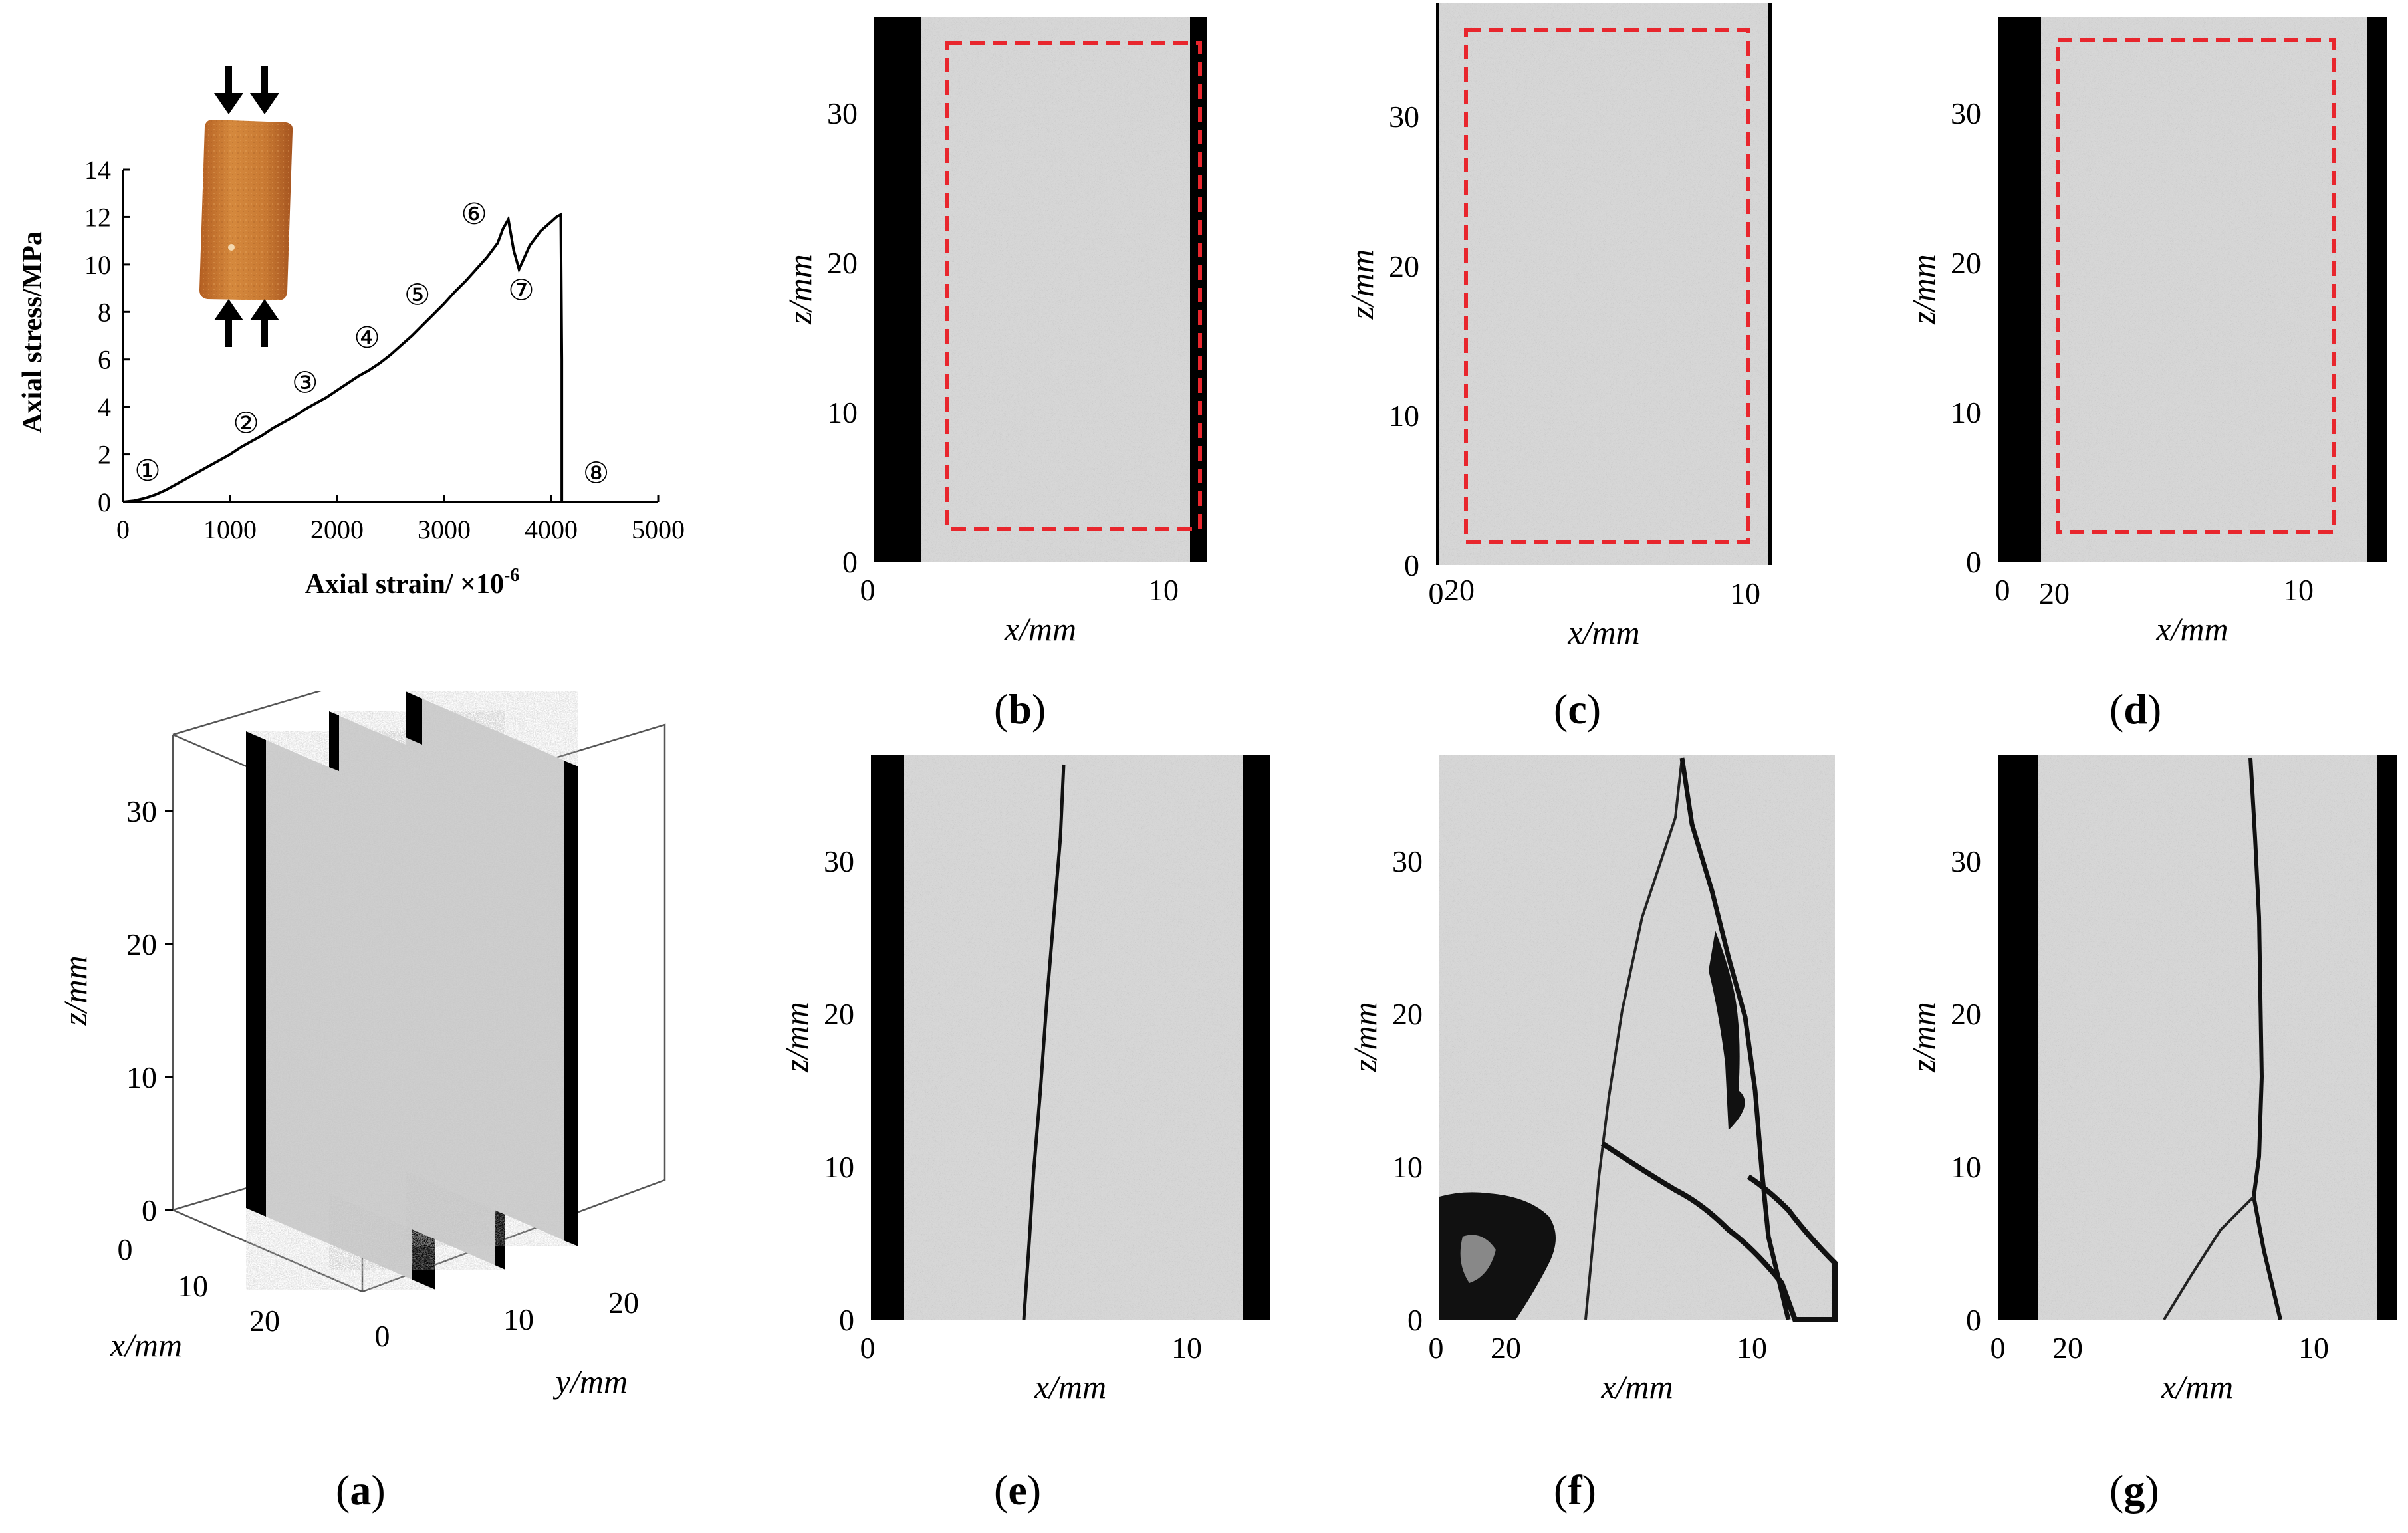 The width and height of the screenshot is (2408, 1533). Describe the element at coordinates (104, 455) in the screenshot. I see `y-tick-label: 2` at that location.